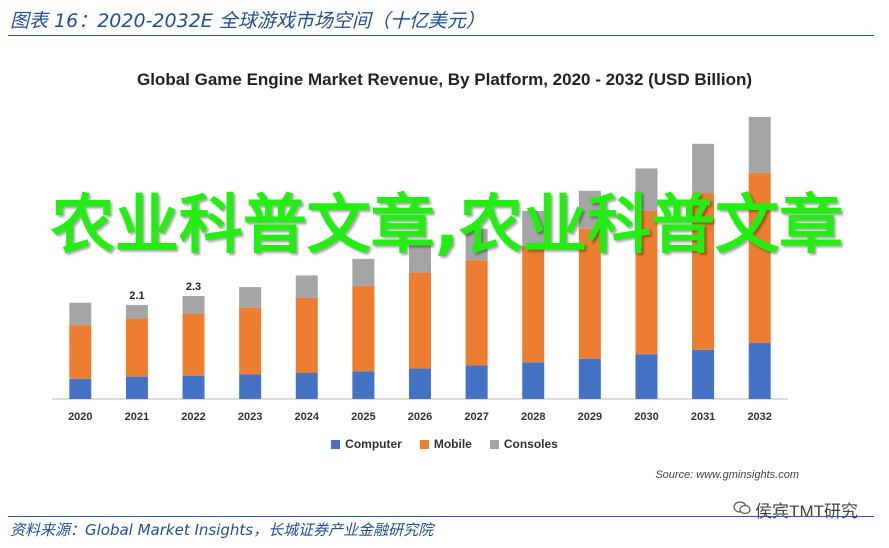 This screenshot has height=548, width=889. Describe the element at coordinates (646, 417) in the screenshot. I see `x-tick-2030: 2030` at that location.